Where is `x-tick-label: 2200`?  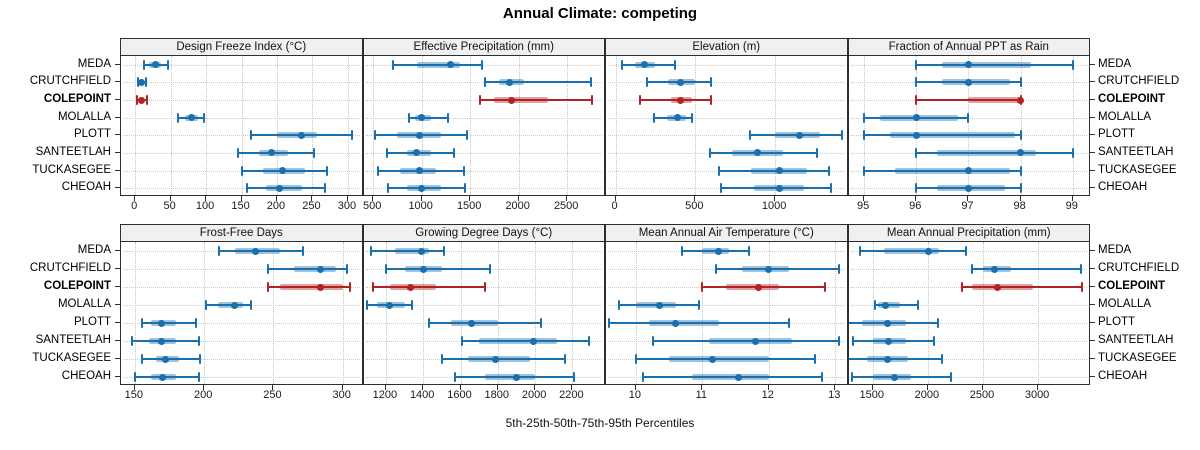 x-tick-label: 2200 is located at coordinates (571, 395).